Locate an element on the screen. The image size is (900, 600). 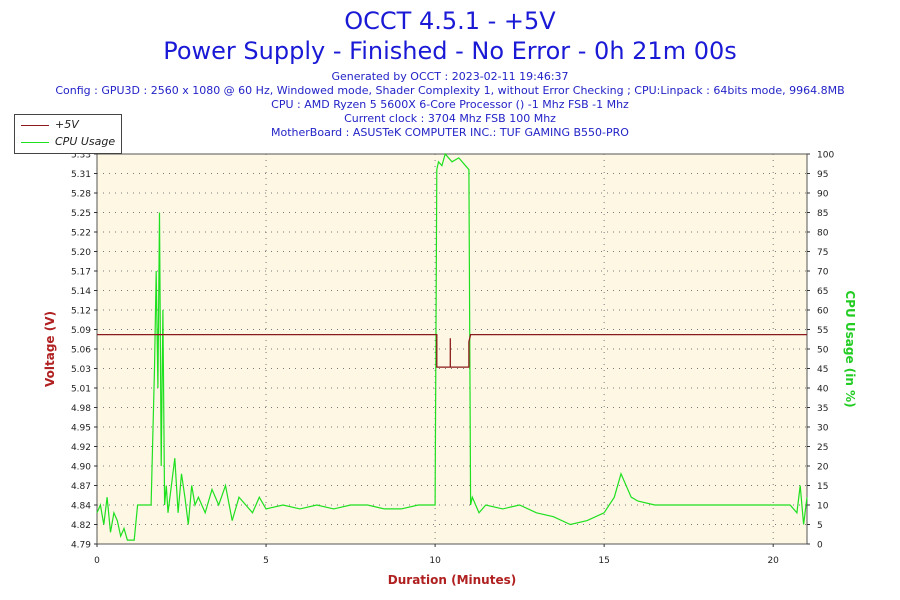
y-left-tick-label: 4.84 is located at coordinates (81, 507).